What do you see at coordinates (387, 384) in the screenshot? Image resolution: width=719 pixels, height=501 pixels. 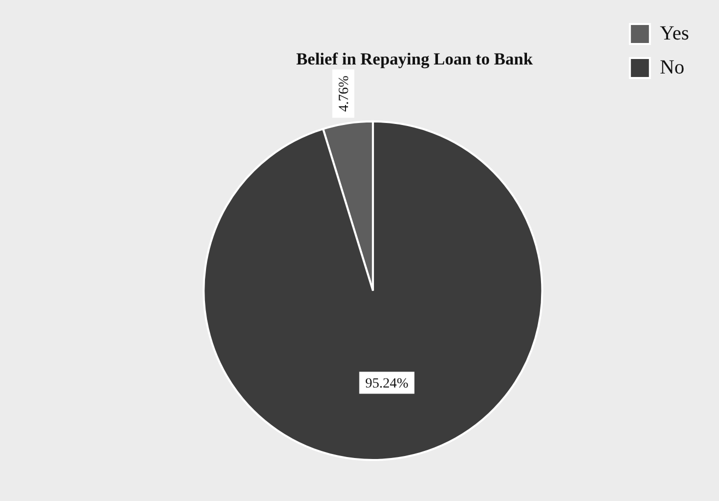 I see `data-label: 95.24%` at bounding box center [387, 384].